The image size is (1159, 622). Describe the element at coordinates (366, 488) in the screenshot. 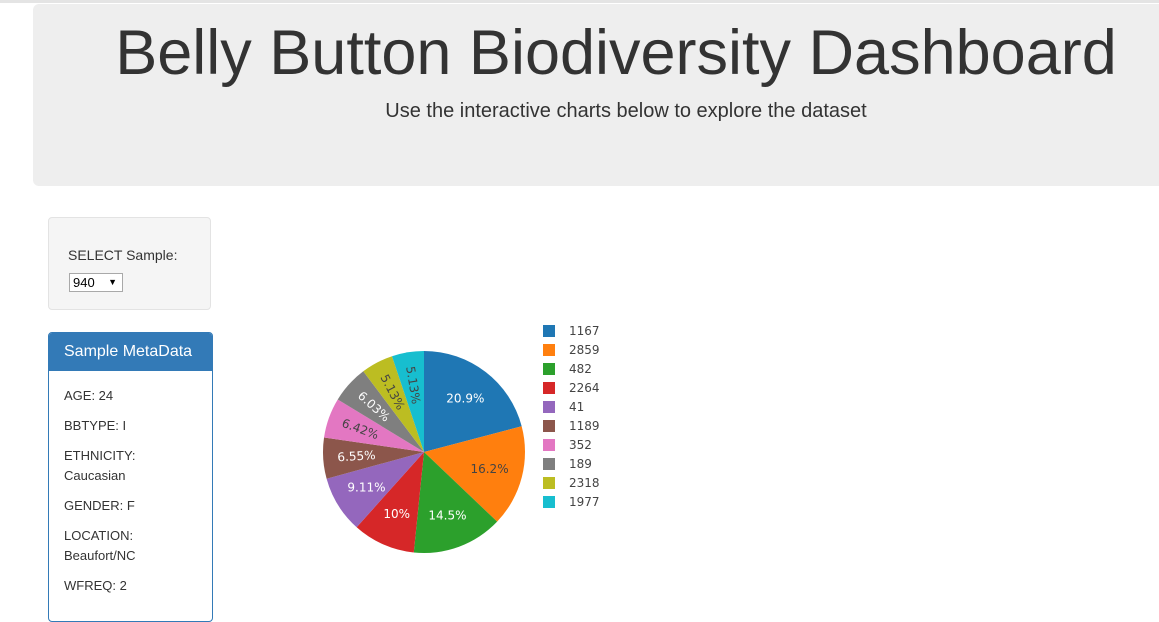

I see `pie-slice-label: 9.11%` at that location.